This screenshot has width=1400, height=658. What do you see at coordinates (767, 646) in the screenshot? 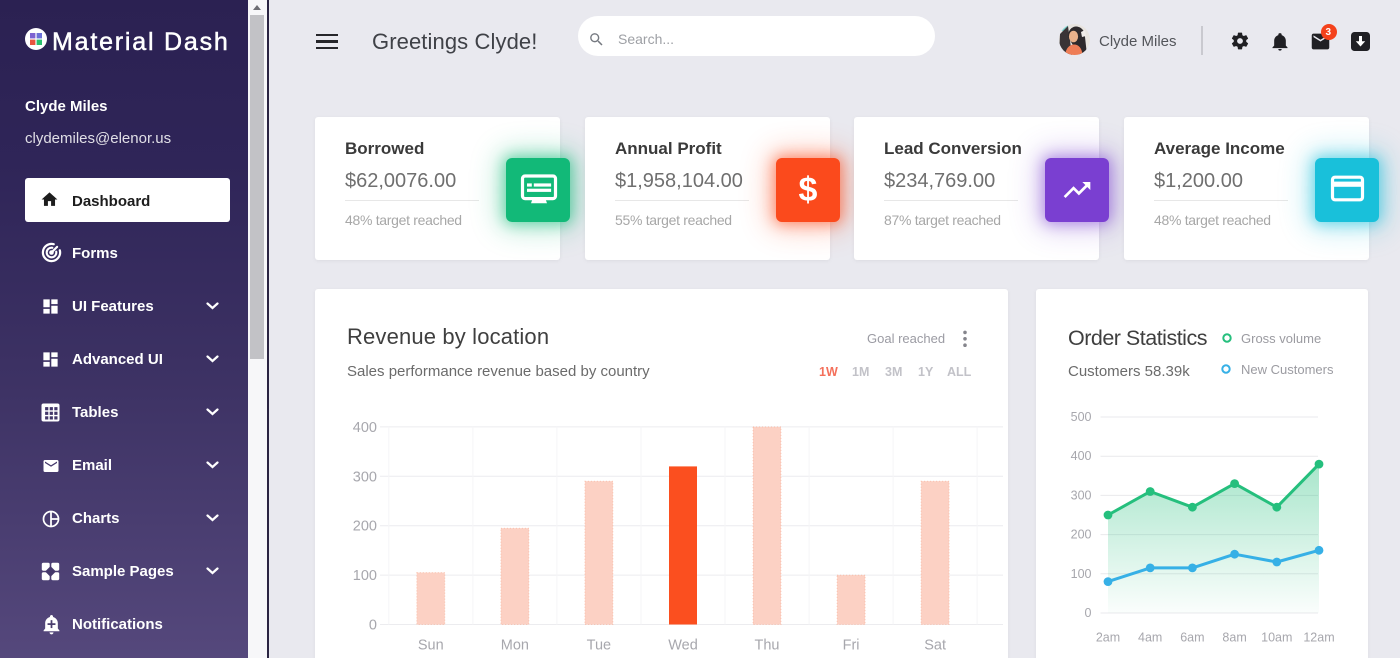
I see `svg-text: Thu` at bounding box center [767, 646].